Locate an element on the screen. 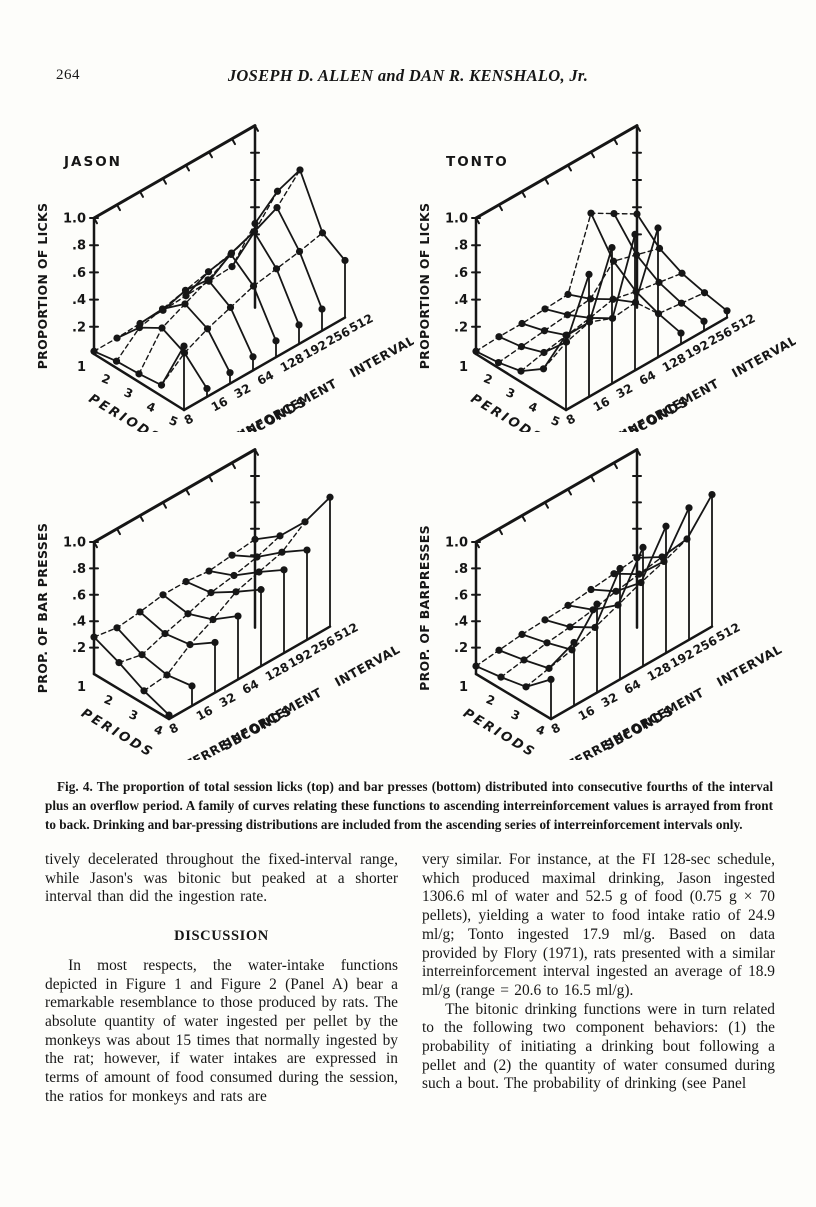  running-title: JOSEPH D. ALLEN and DAN R. KENSHALO, Jr. is located at coordinates (408, 75).